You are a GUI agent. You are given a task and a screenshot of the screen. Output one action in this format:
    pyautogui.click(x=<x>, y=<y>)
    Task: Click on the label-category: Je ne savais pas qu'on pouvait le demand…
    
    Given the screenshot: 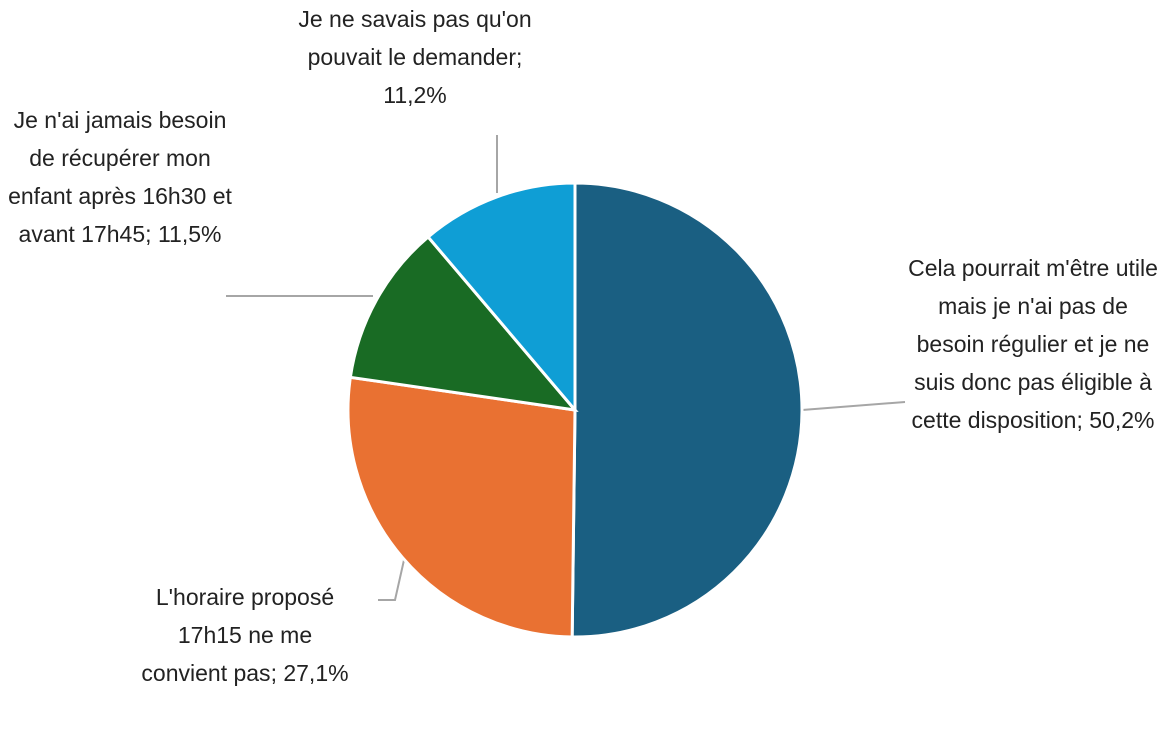 What is the action you would take?
    pyautogui.click(x=415, y=38)
    